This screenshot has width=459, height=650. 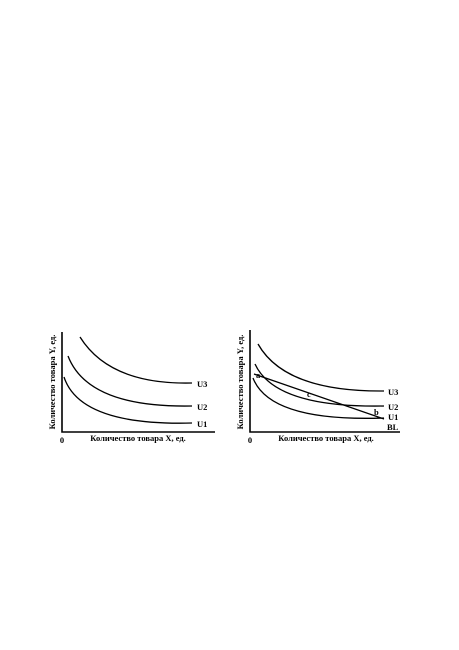 I want to click on line-label: BL, so click(x=393, y=427).